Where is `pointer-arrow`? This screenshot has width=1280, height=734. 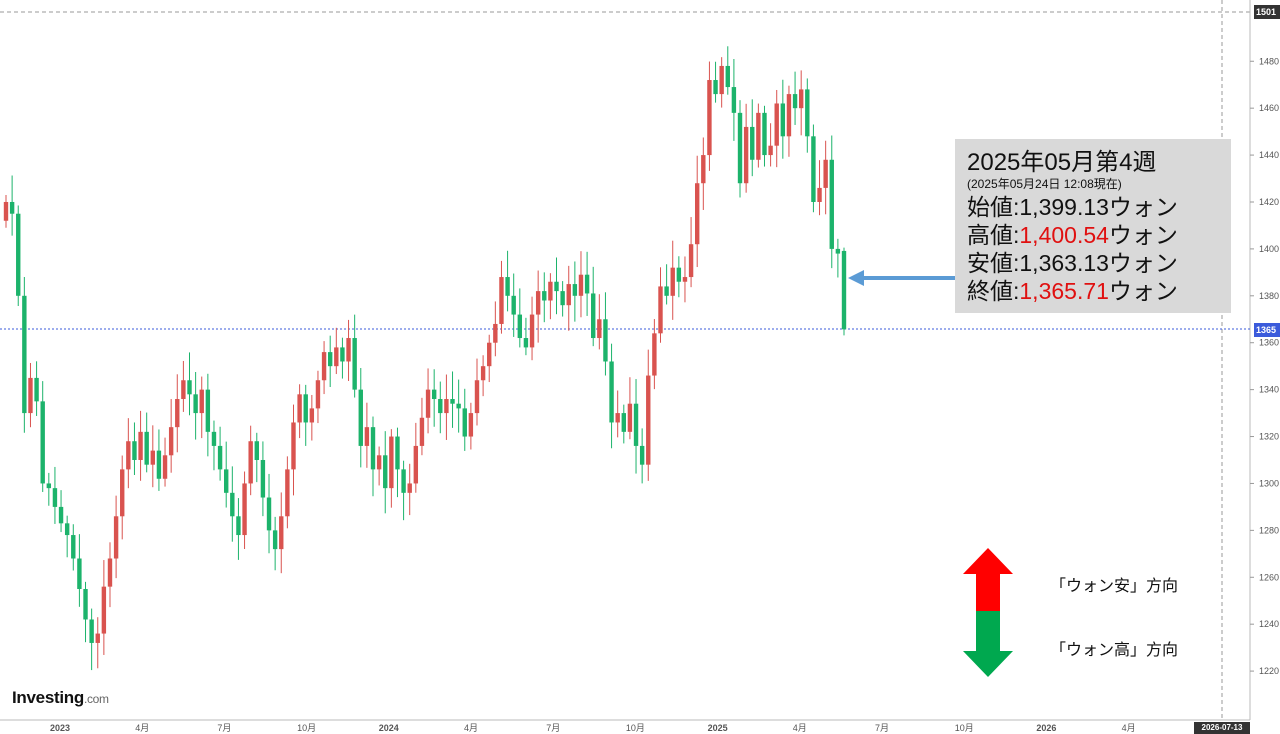 pointer-arrow is located at coordinates (901, 278).